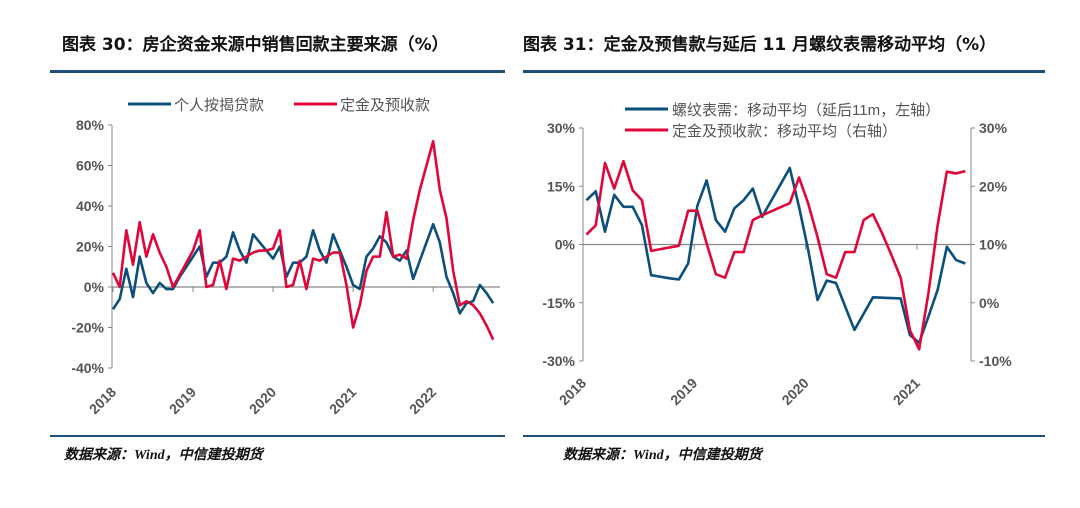  What do you see at coordinates (993, 245) in the screenshot?
I see `right-chart-right-y-tick-label: 10%` at bounding box center [993, 245].